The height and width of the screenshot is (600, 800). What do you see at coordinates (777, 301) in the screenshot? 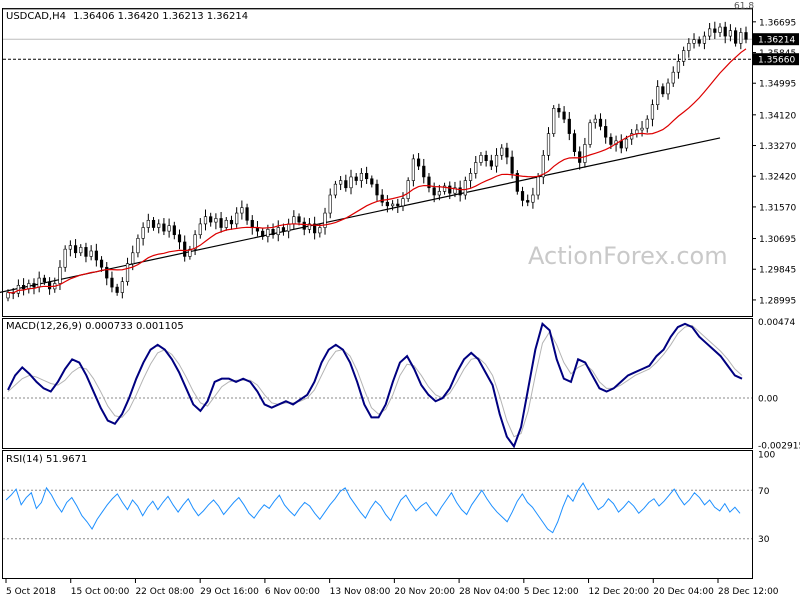
I see `price-tick-label: 1.28995` at bounding box center [777, 301].